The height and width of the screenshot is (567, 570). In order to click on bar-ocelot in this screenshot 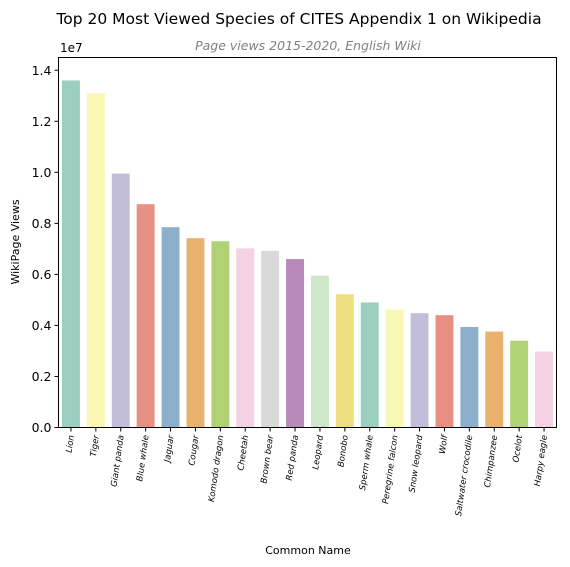, I will do `click(519, 384)`.